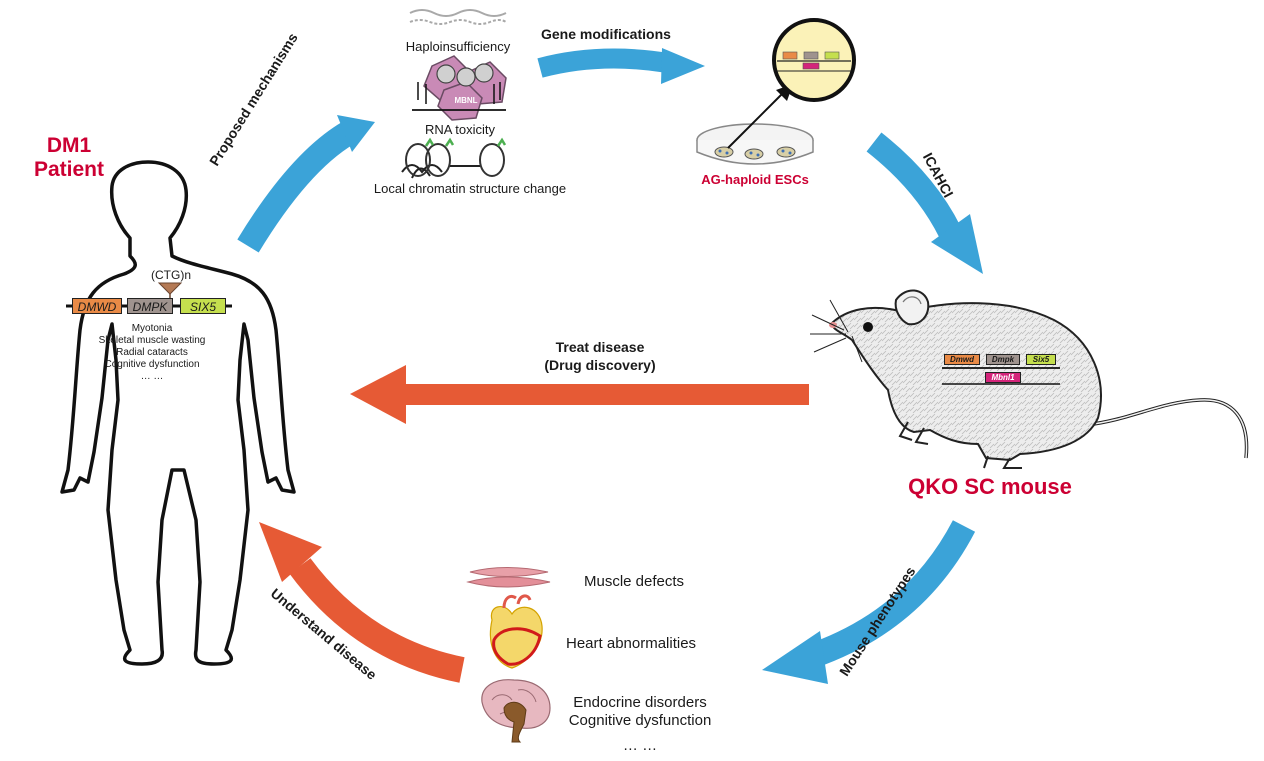  What do you see at coordinates (152, 328) in the screenshot?
I see `symptom-myotonia: Myotonia` at bounding box center [152, 328].